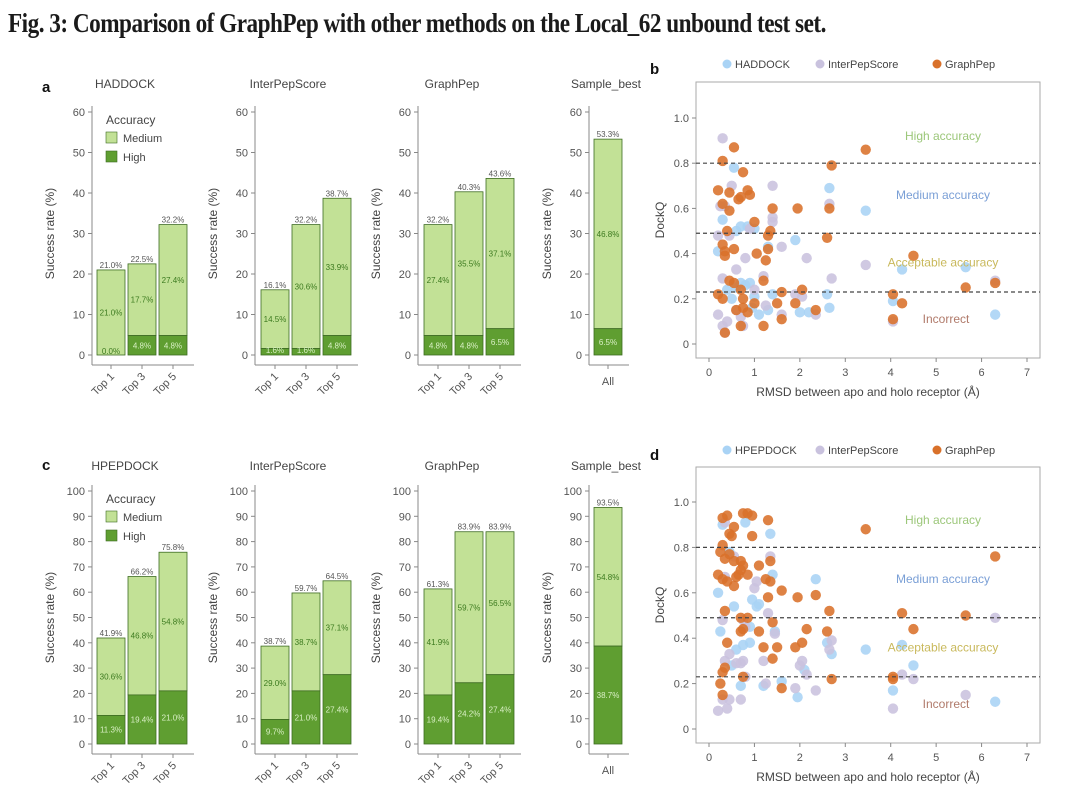  I want to click on bar-total-label: 32.2%, so click(173, 220).